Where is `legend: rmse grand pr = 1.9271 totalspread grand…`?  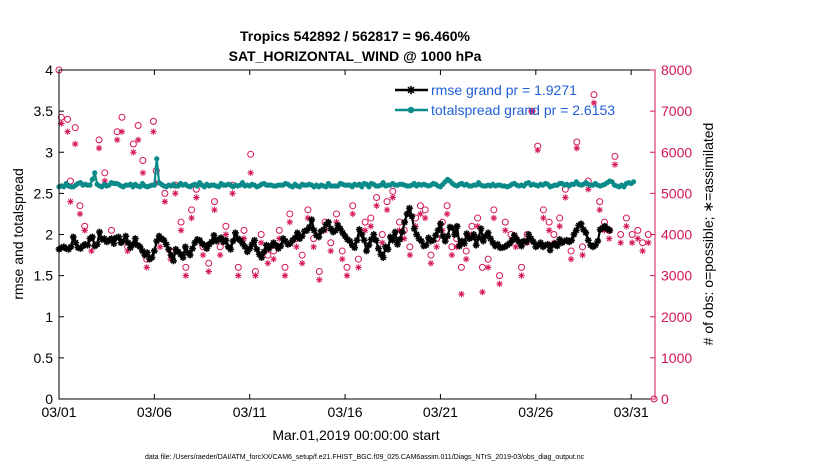
legend: rmse grand pr = 1.9271 totalspread grand… is located at coordinates (505, 100).